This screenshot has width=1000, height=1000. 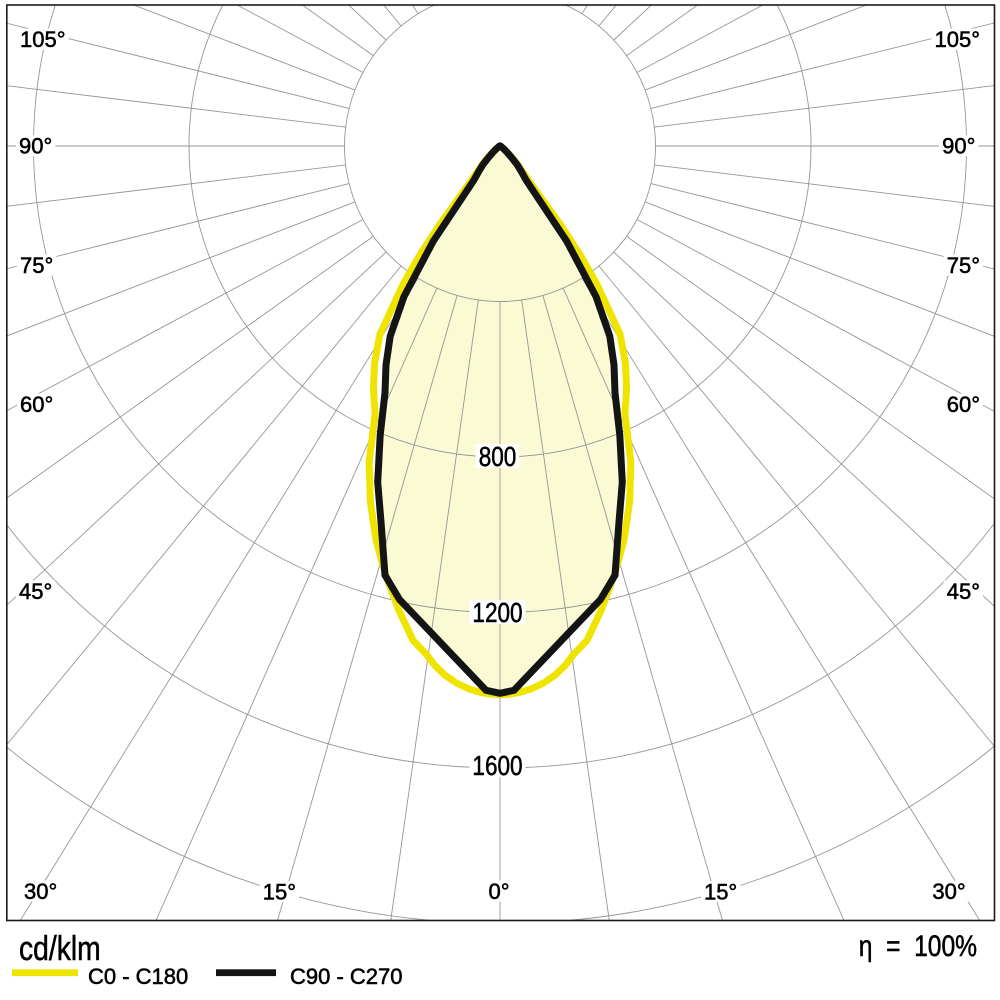 What do you see at coordinates (918, 946) in the screenshot?
I see `svg-text: η = 100%` at bounding box center [918, 946].